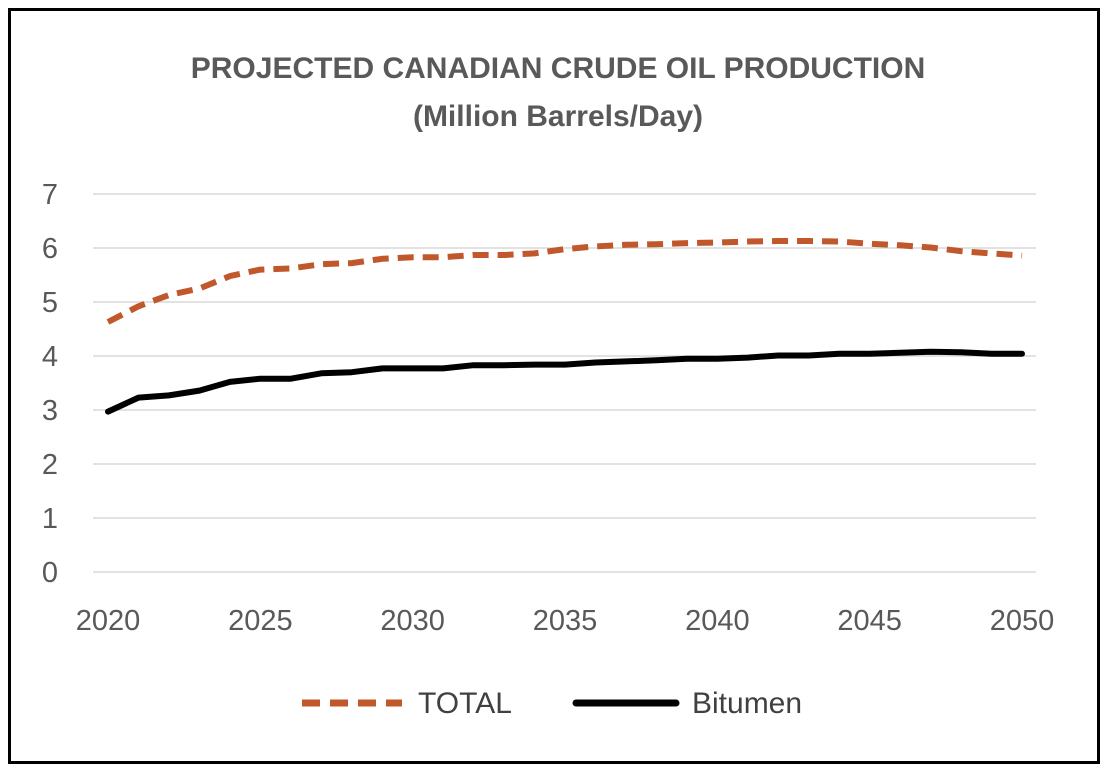 The height and width of the screenshot is (780, 1116). I want to click on y-tick-label: 6, so click(50, 249).